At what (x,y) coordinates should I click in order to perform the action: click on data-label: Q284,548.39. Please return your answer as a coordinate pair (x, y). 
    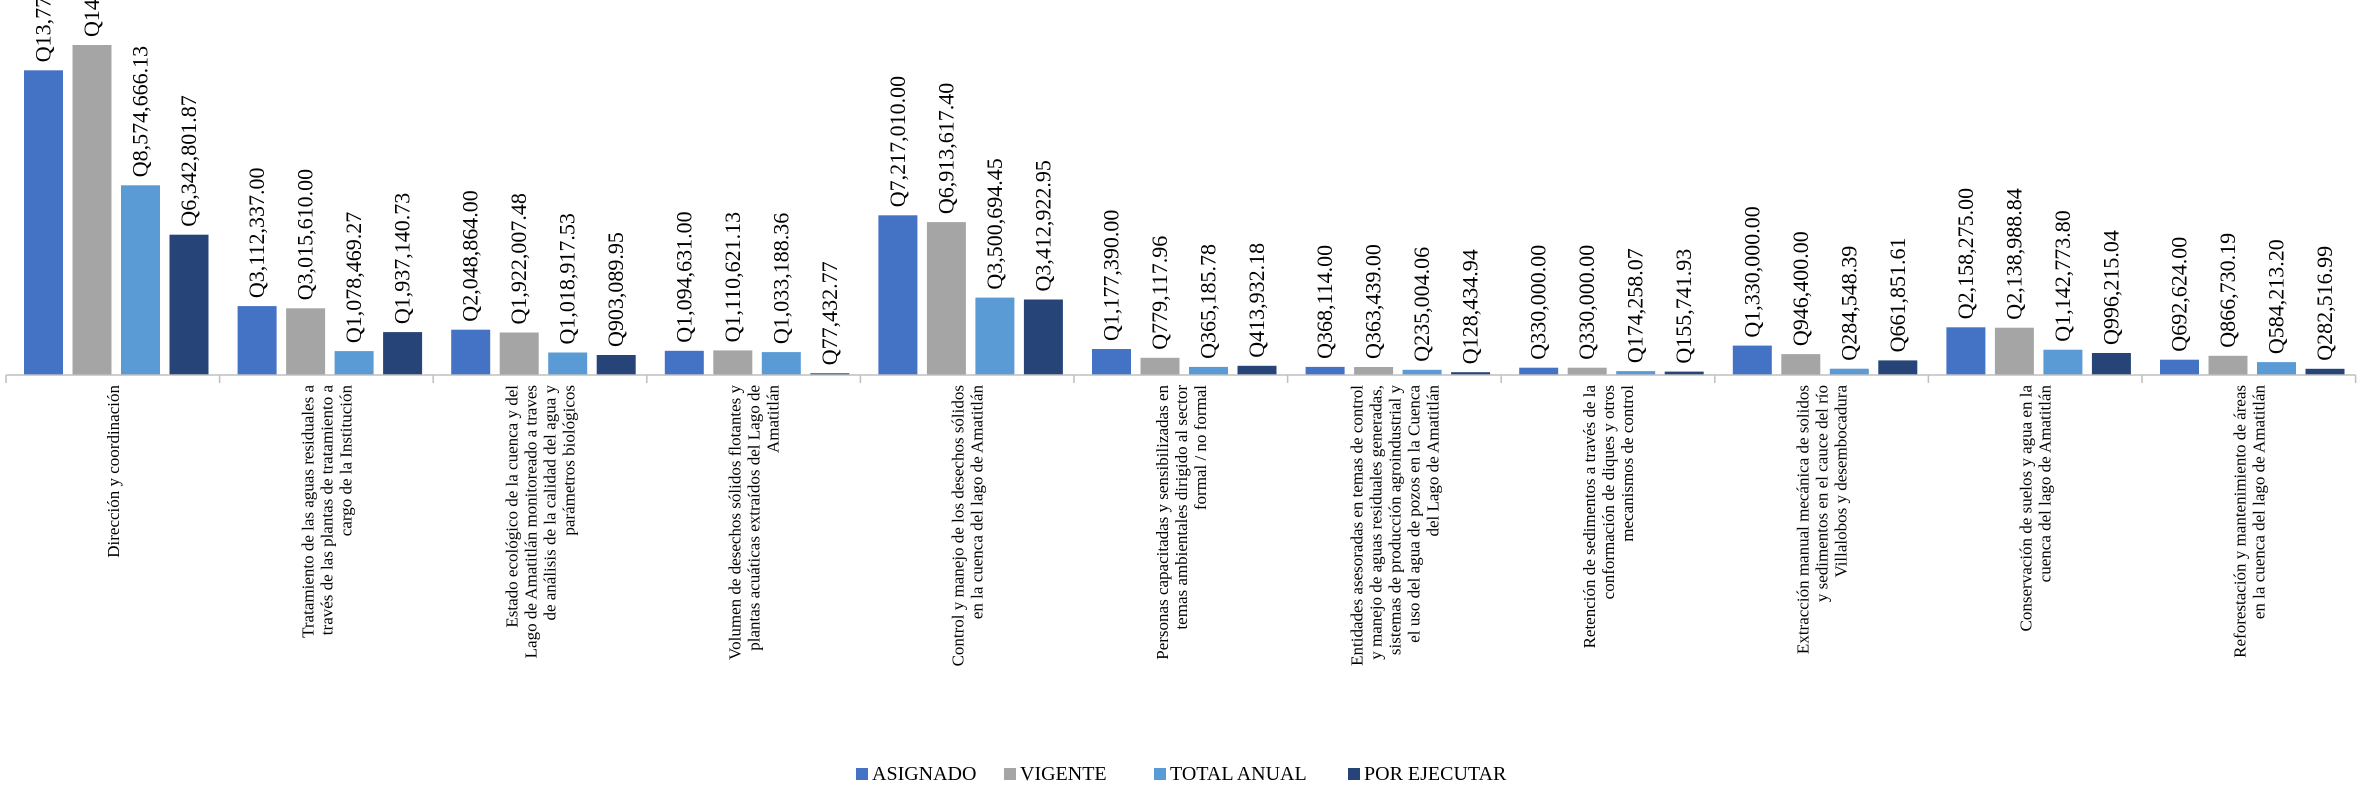
    Looking at the image, I should click on (1848, 303).